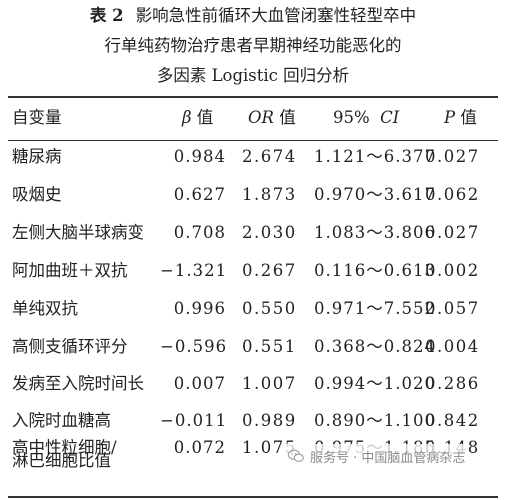 This screenshot has height=500, width=506. I want to click on cell-beta: 0.627, so click(199, 194).